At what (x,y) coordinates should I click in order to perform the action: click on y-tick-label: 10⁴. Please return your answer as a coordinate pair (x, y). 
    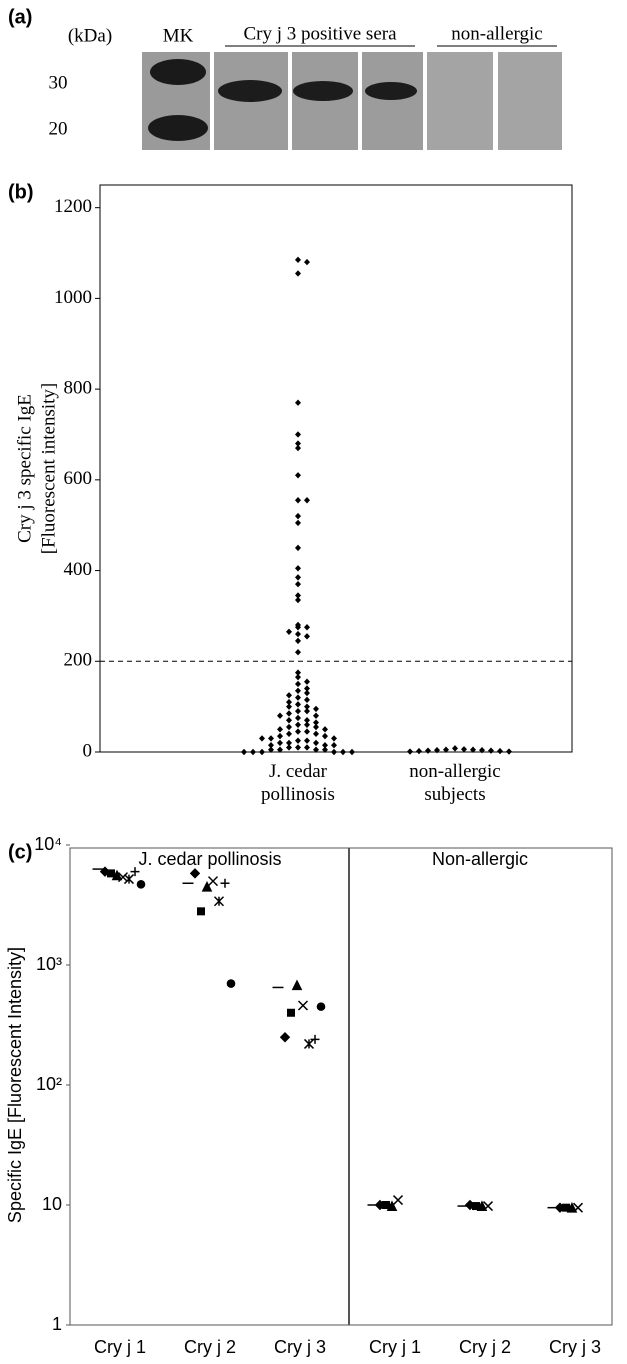
    Looking at the image, I should click on (48, 844).